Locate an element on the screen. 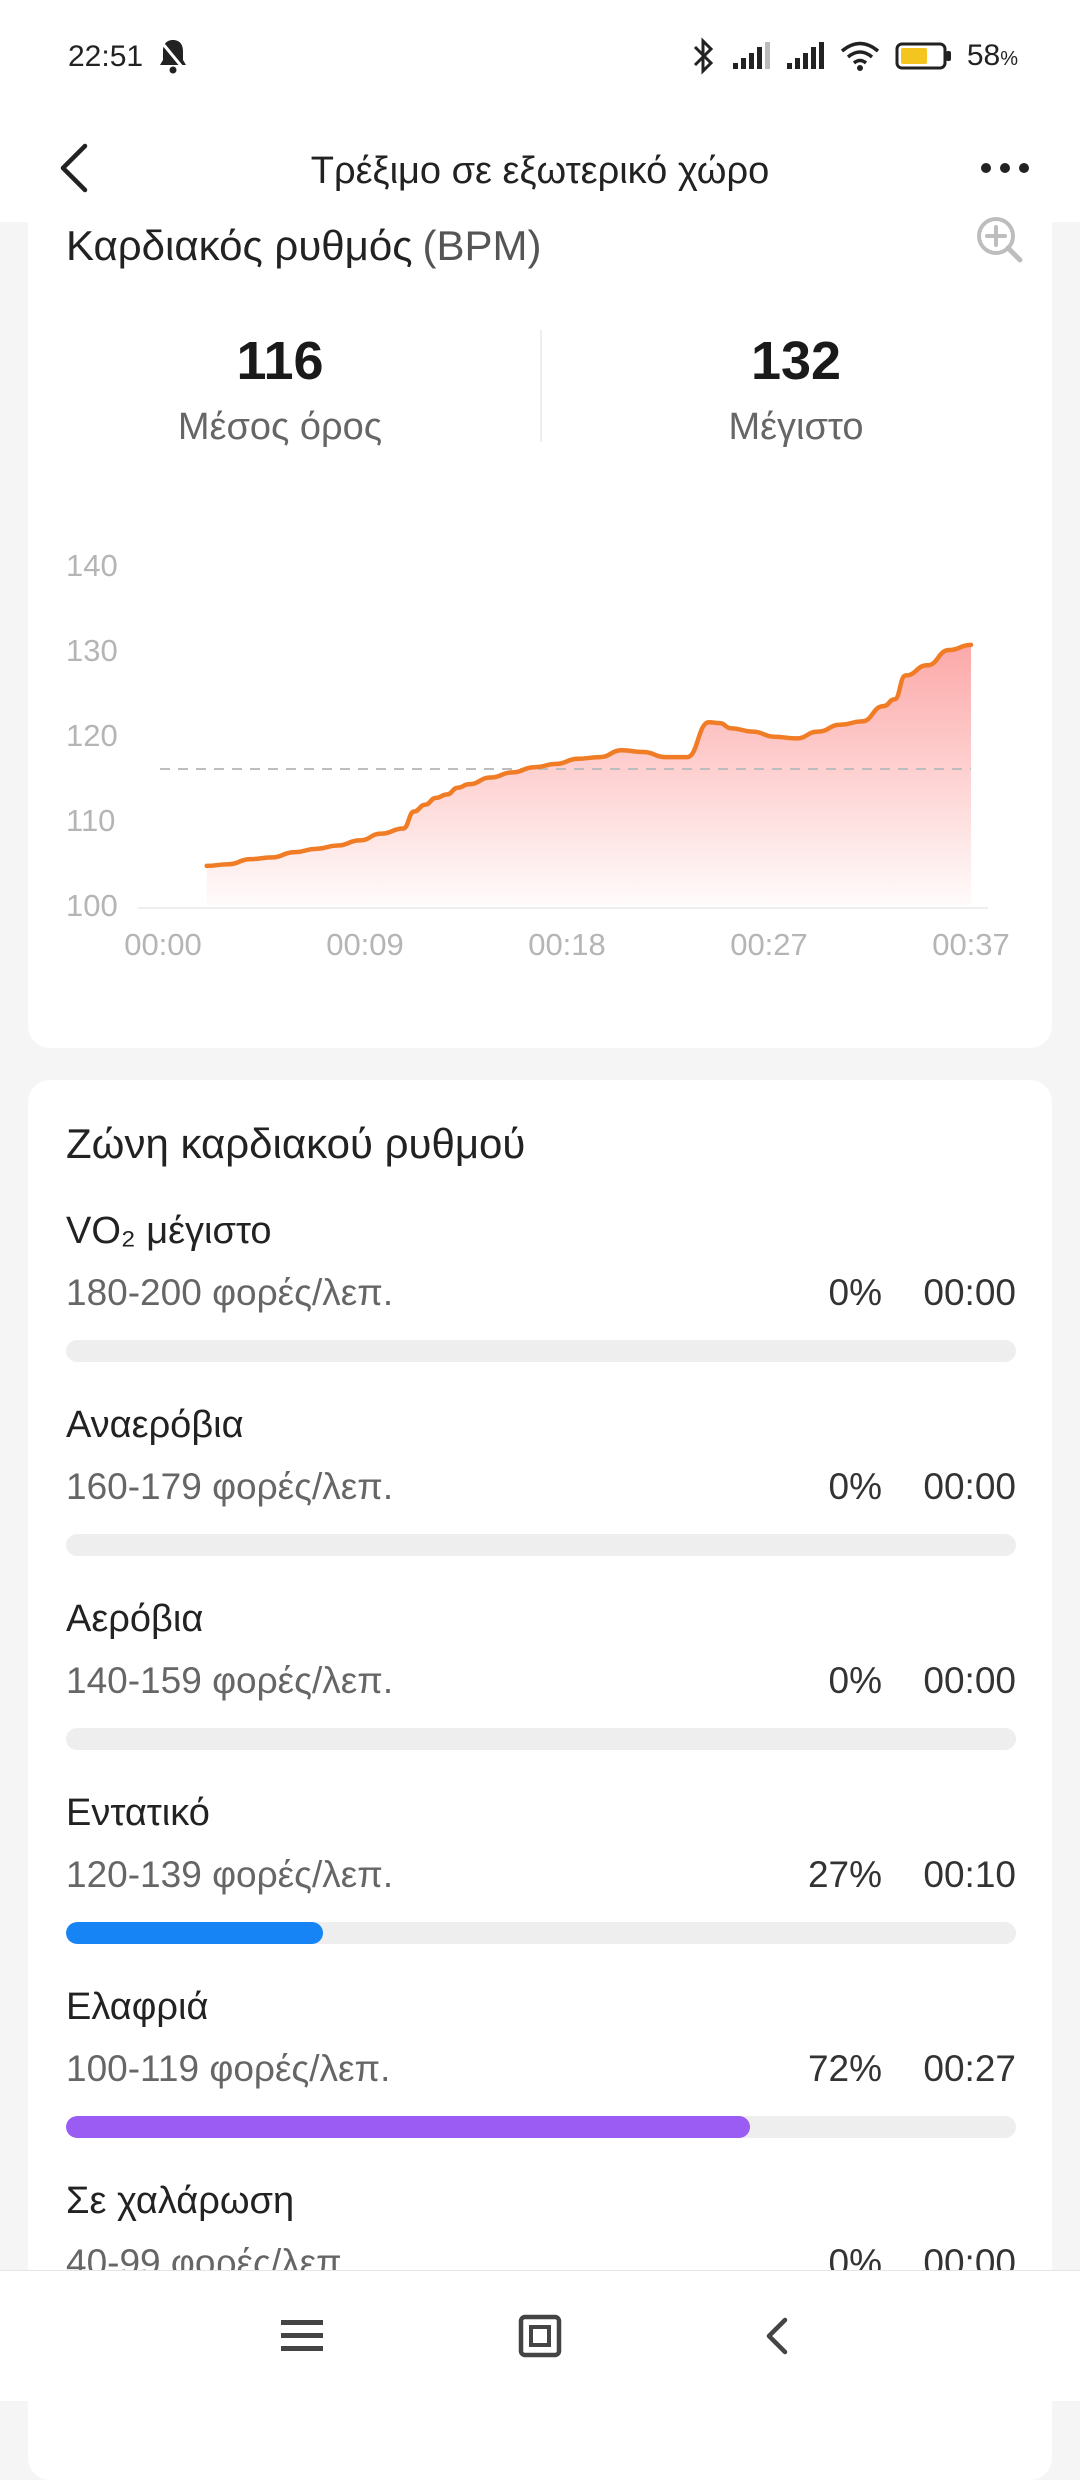 The width and height of the screenshot is (1080, 2480). zoom-in-icon is located at coordinates (999, 241).